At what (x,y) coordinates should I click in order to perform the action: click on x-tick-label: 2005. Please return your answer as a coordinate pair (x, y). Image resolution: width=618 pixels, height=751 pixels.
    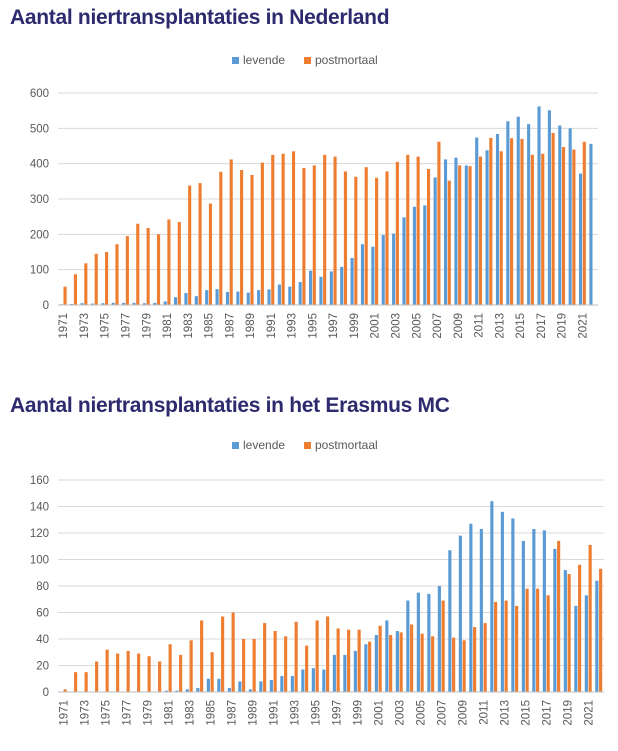
    Looking at the image, I should click on (417, 326).